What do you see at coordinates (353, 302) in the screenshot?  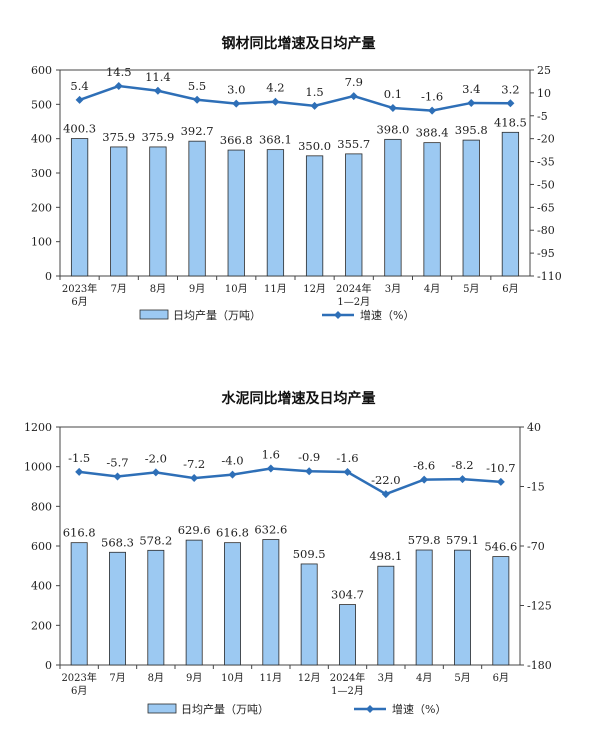 I see `steel-x-tick-label: 1—2月` at bounding box center [353, 302].